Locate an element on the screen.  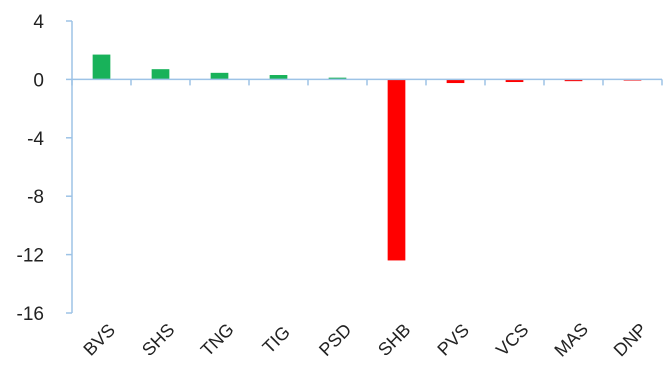
bar-tig is located at coordinates (278, 77).